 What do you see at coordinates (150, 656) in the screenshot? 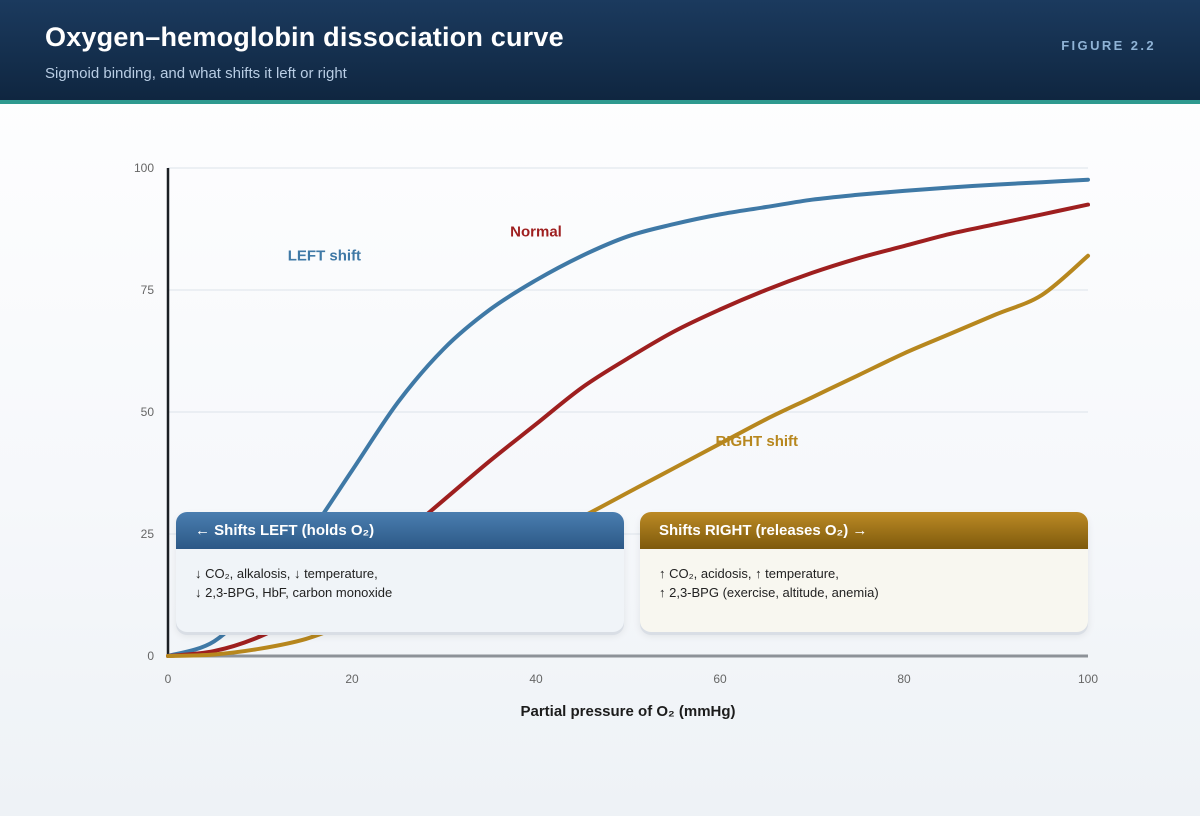
I see `y-tick-label-0: 0` at bounding box center [150, 656].